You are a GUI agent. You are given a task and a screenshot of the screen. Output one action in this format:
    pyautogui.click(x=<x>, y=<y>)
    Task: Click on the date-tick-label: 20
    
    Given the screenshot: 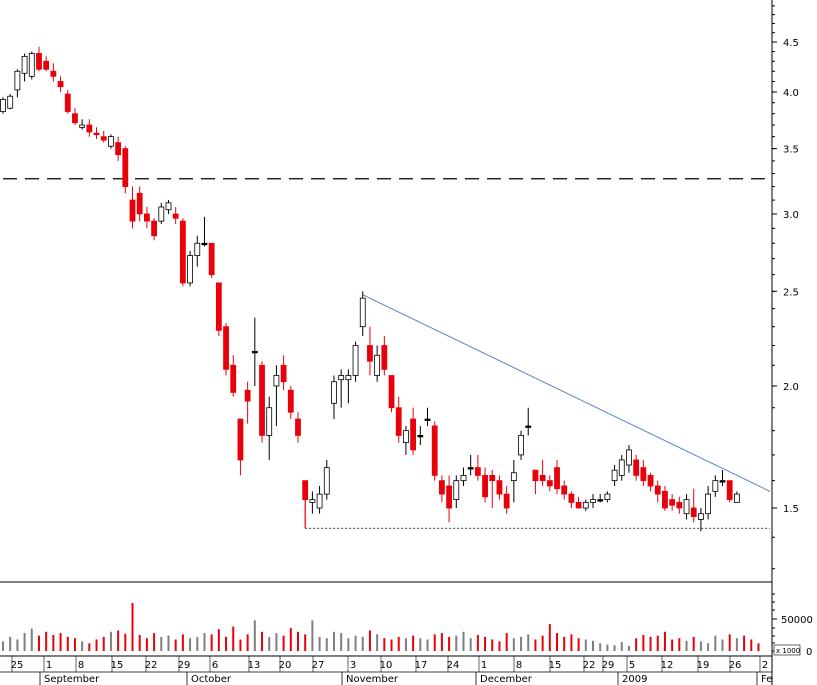 What is the action you would take?
    pyautogui.click(x=285, y=665)
    